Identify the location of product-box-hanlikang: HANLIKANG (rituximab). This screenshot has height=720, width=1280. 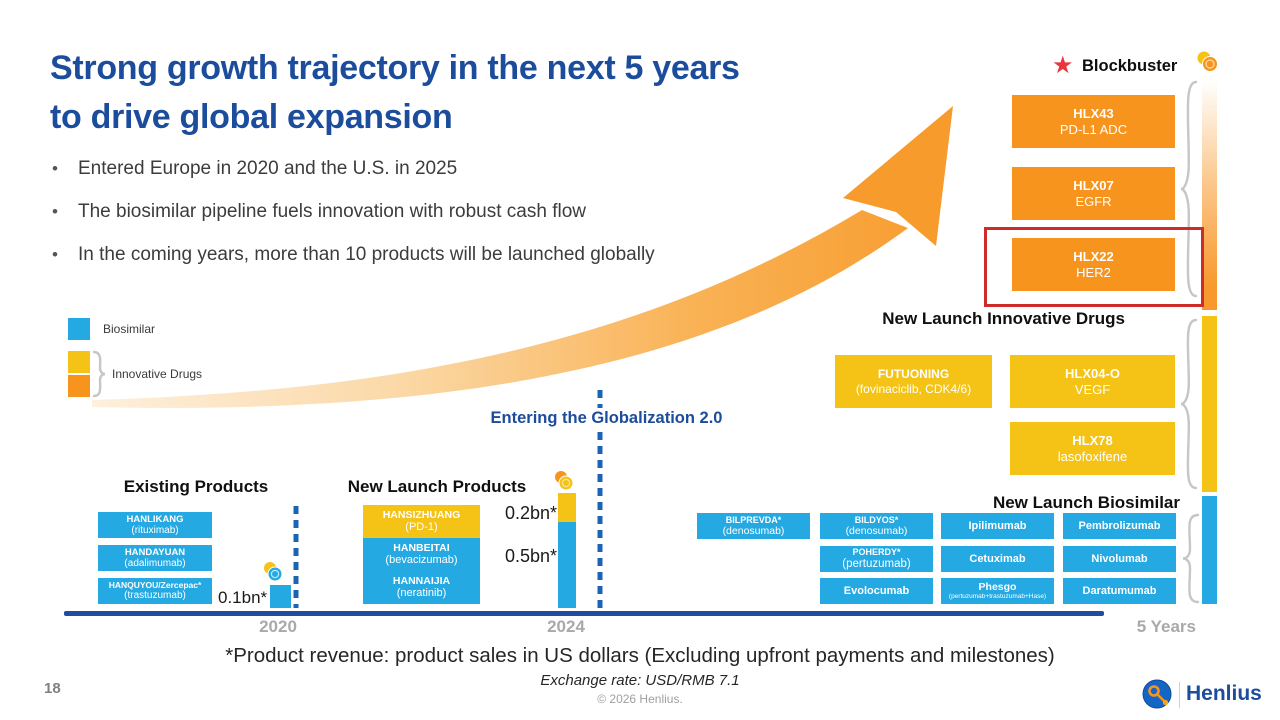
(155, 525).